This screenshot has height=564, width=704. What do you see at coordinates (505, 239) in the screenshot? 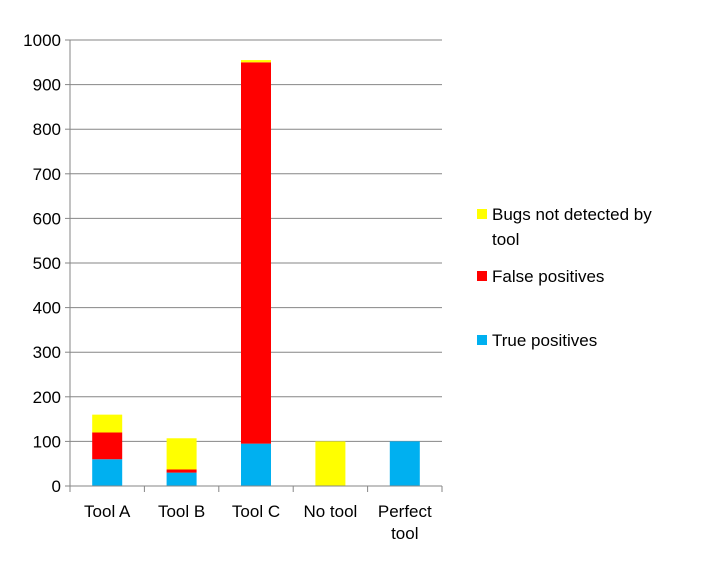
I see `legend-label: tool` at bounding box center [505, 239].